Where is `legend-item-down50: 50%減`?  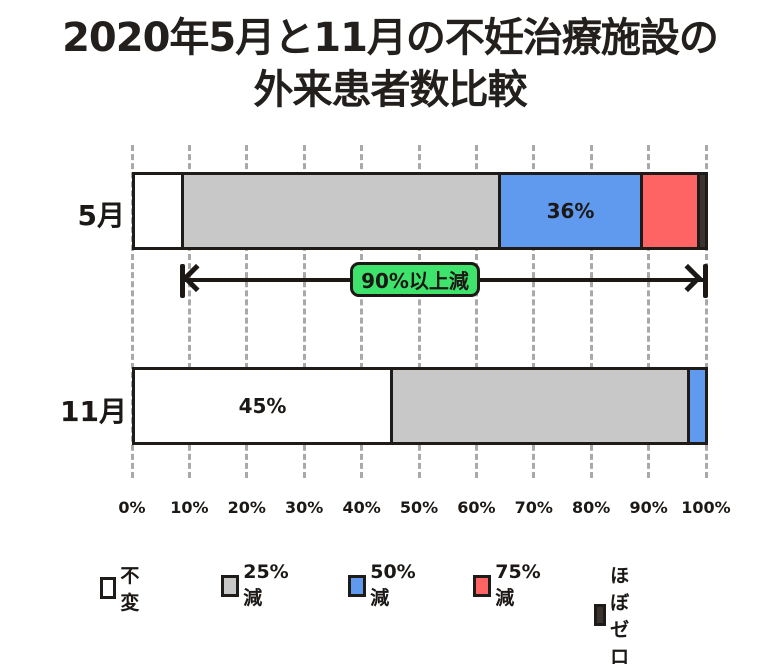 legend-item-down50: 50%減 is located at coordinates (383, 585).